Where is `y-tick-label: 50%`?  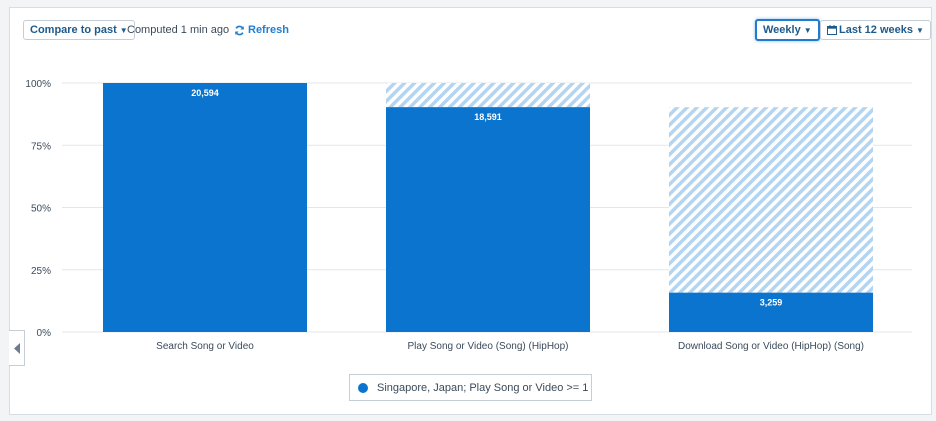 y-tick-label: 50% is located at coordinates (41, 209).